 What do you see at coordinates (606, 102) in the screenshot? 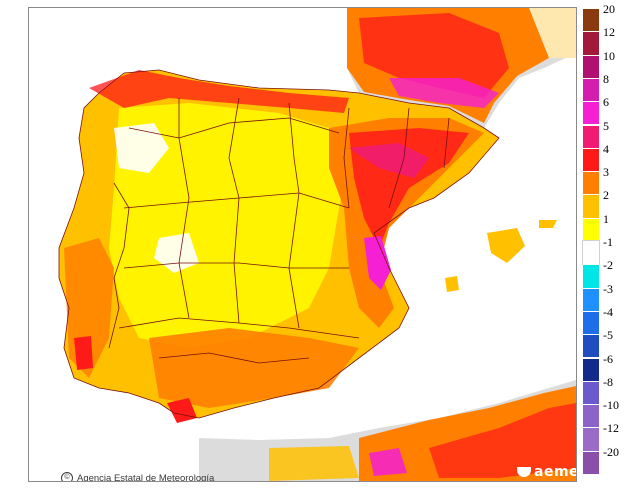
I see `legend-label: 6` at bounding box center [606, 102].